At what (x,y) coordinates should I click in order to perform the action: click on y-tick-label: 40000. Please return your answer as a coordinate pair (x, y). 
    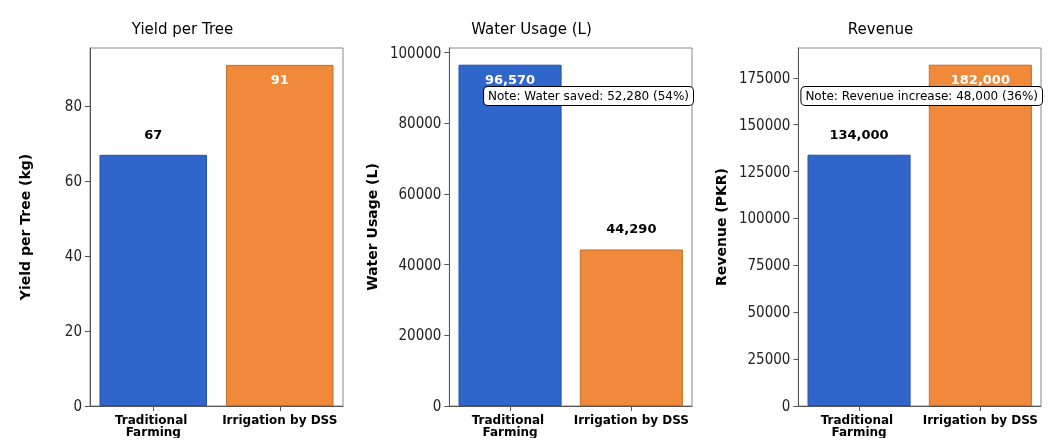
    Looking at the image, I should click on (420, 264).